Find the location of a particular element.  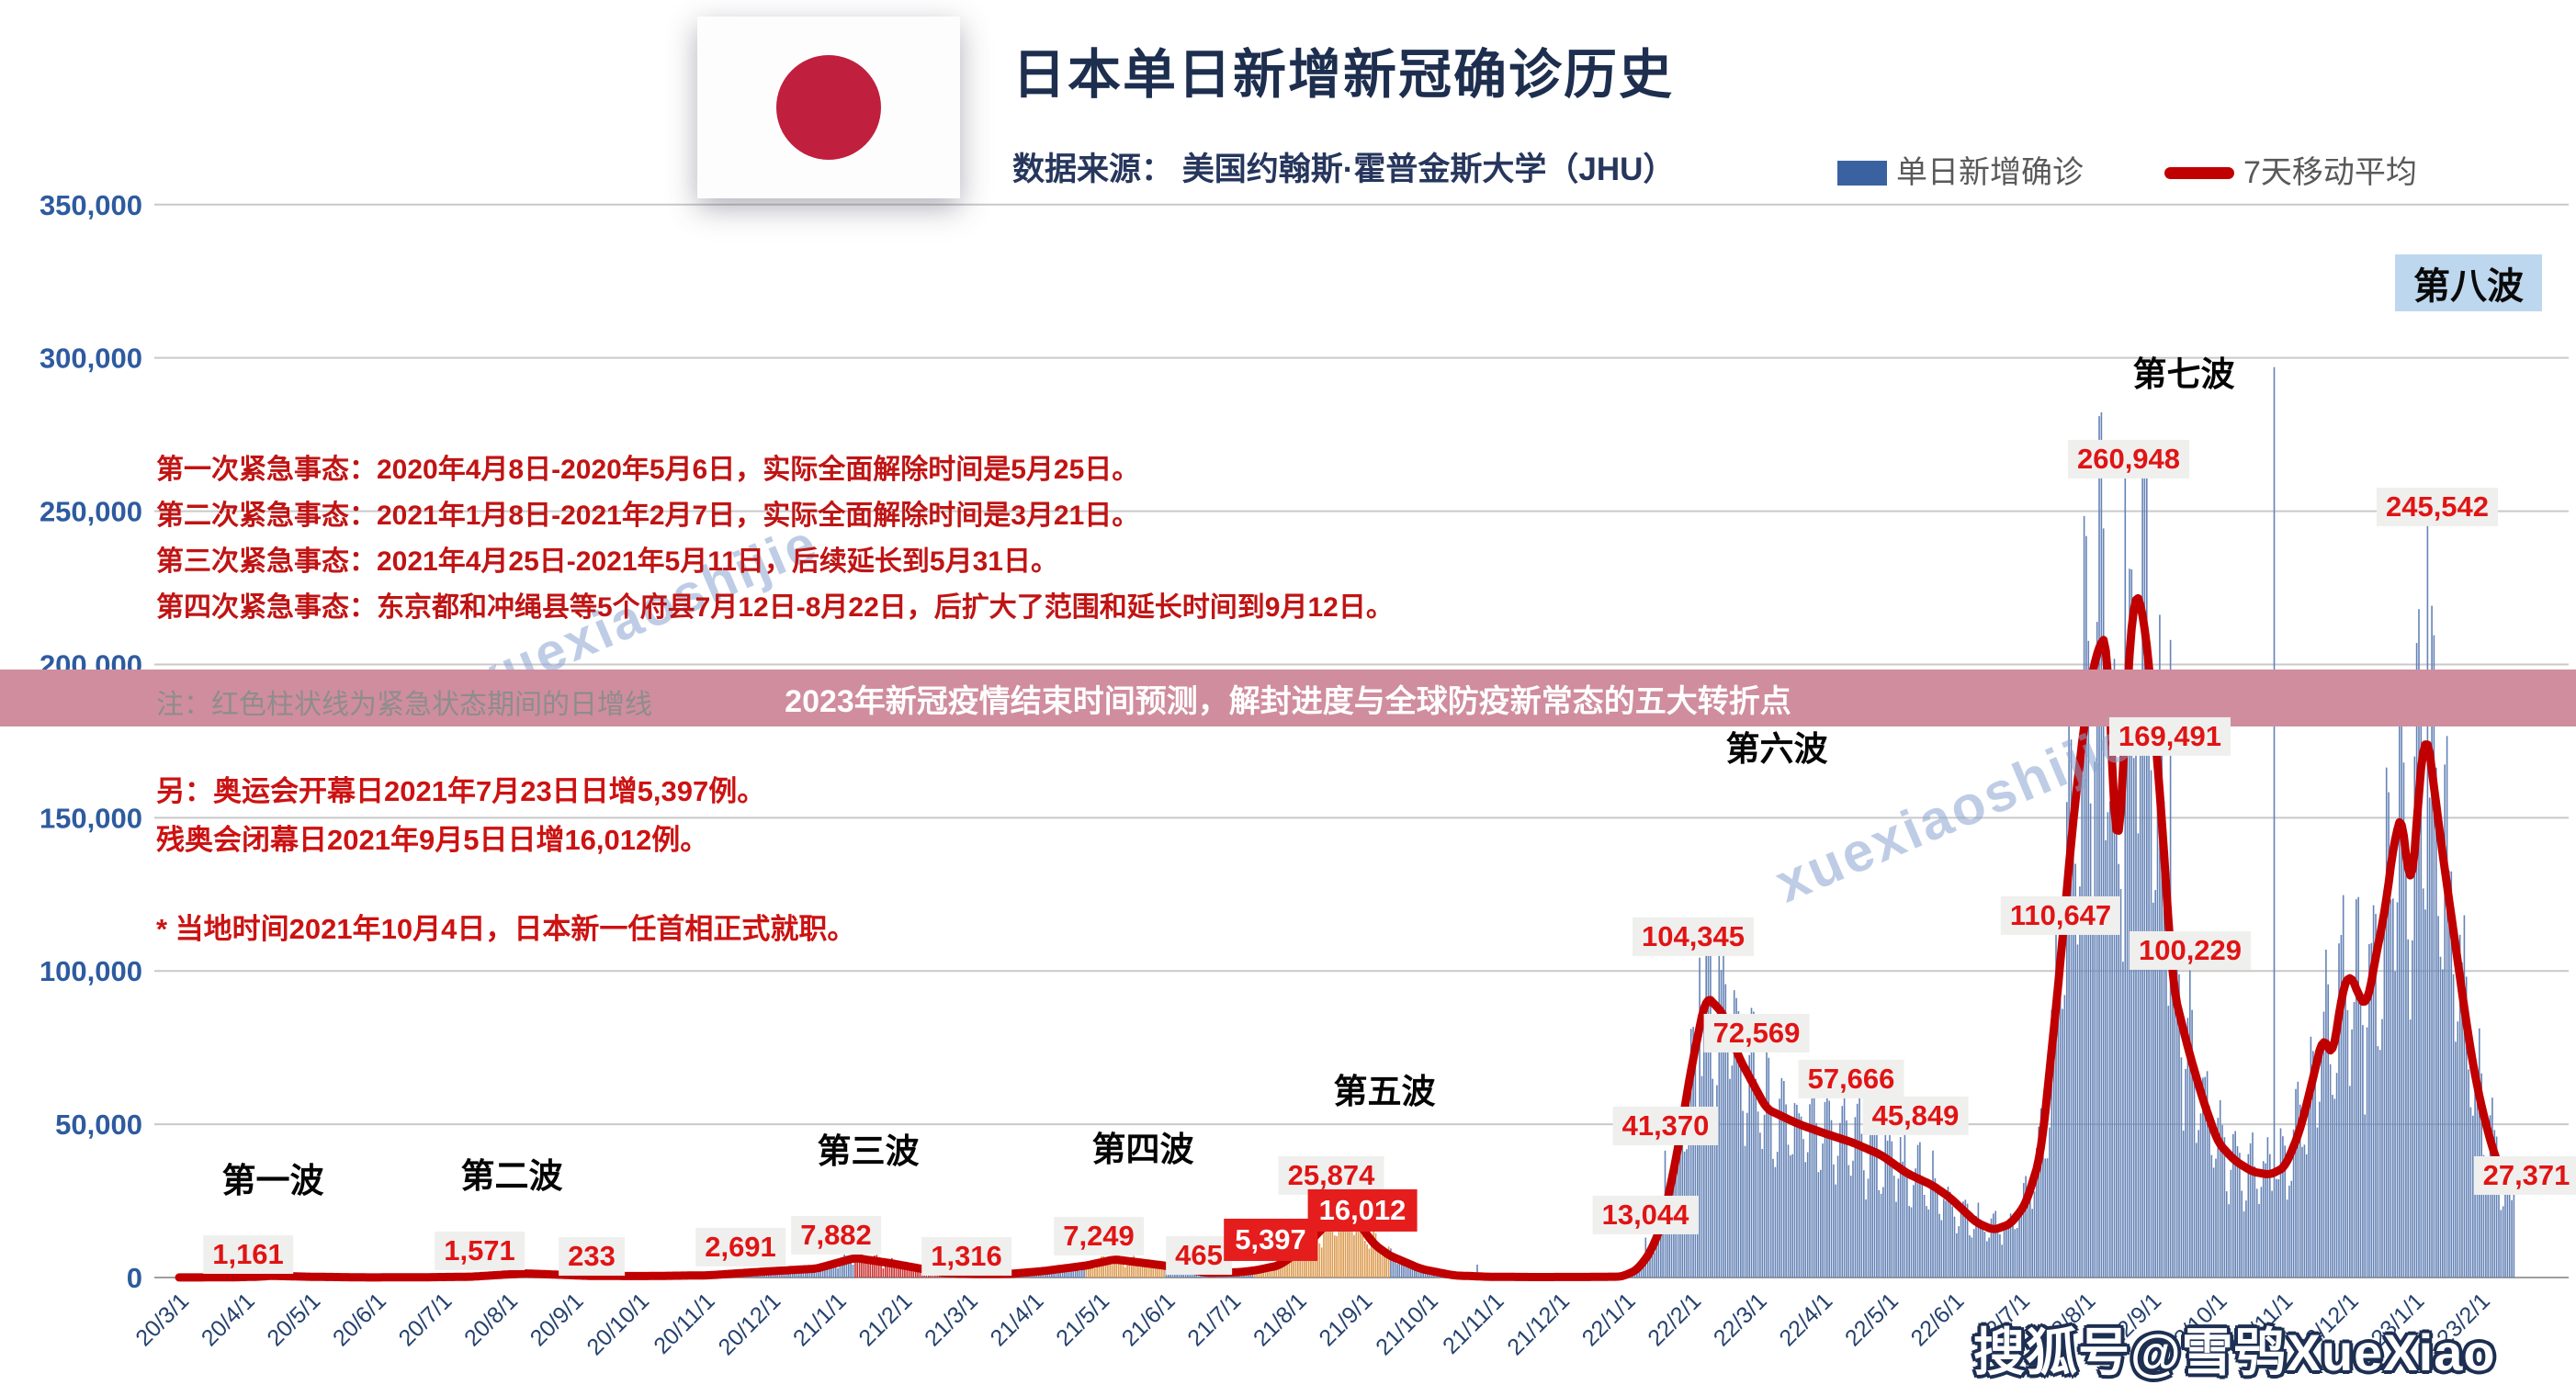

svg-text: 21/12/1 is located at coordinates (1538, 1324).